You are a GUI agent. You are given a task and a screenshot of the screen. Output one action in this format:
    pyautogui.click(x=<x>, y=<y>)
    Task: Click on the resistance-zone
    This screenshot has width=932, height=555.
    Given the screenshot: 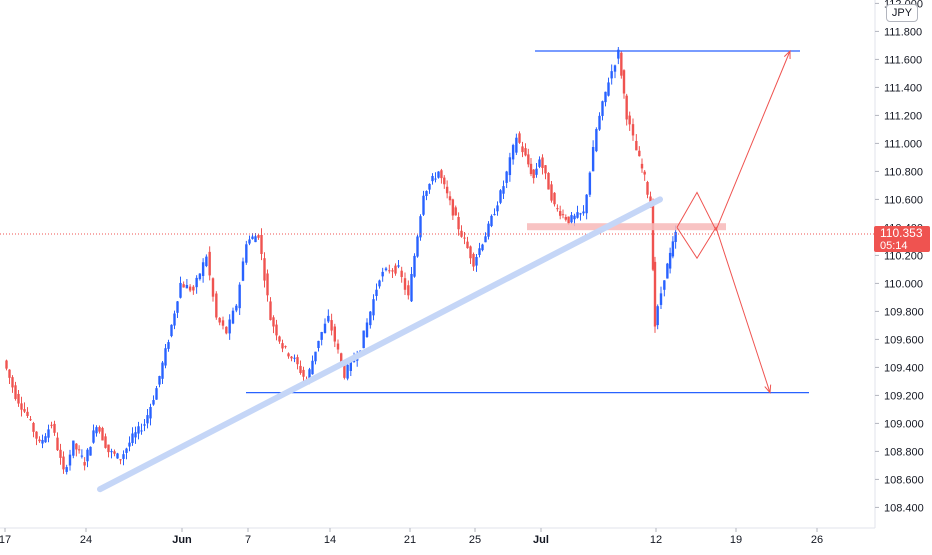 What is the action you would take?
    pyautogui.click(x=626, y=227)
    